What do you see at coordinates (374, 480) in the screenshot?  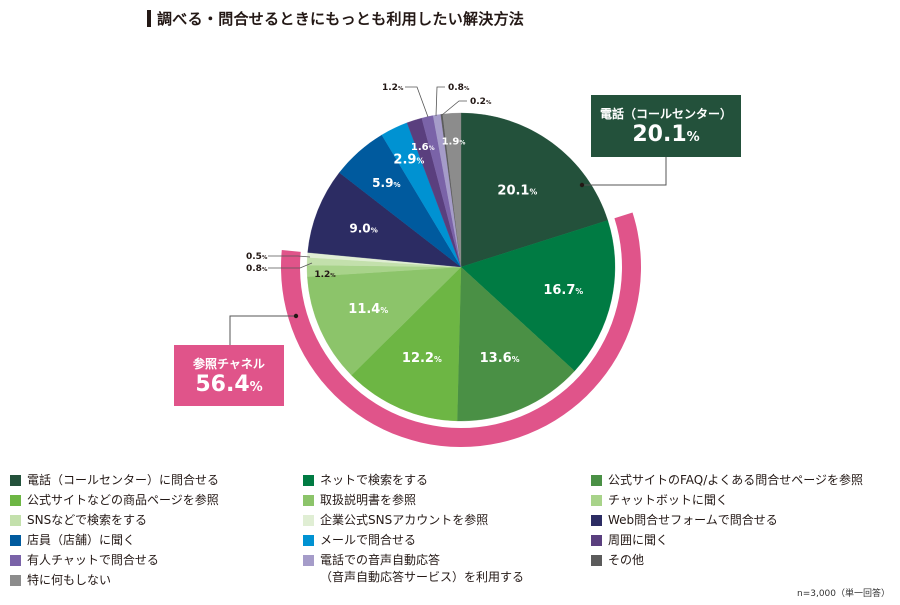 I see `legend-label: ネットで検索をする` at bounding box center [374, 480].